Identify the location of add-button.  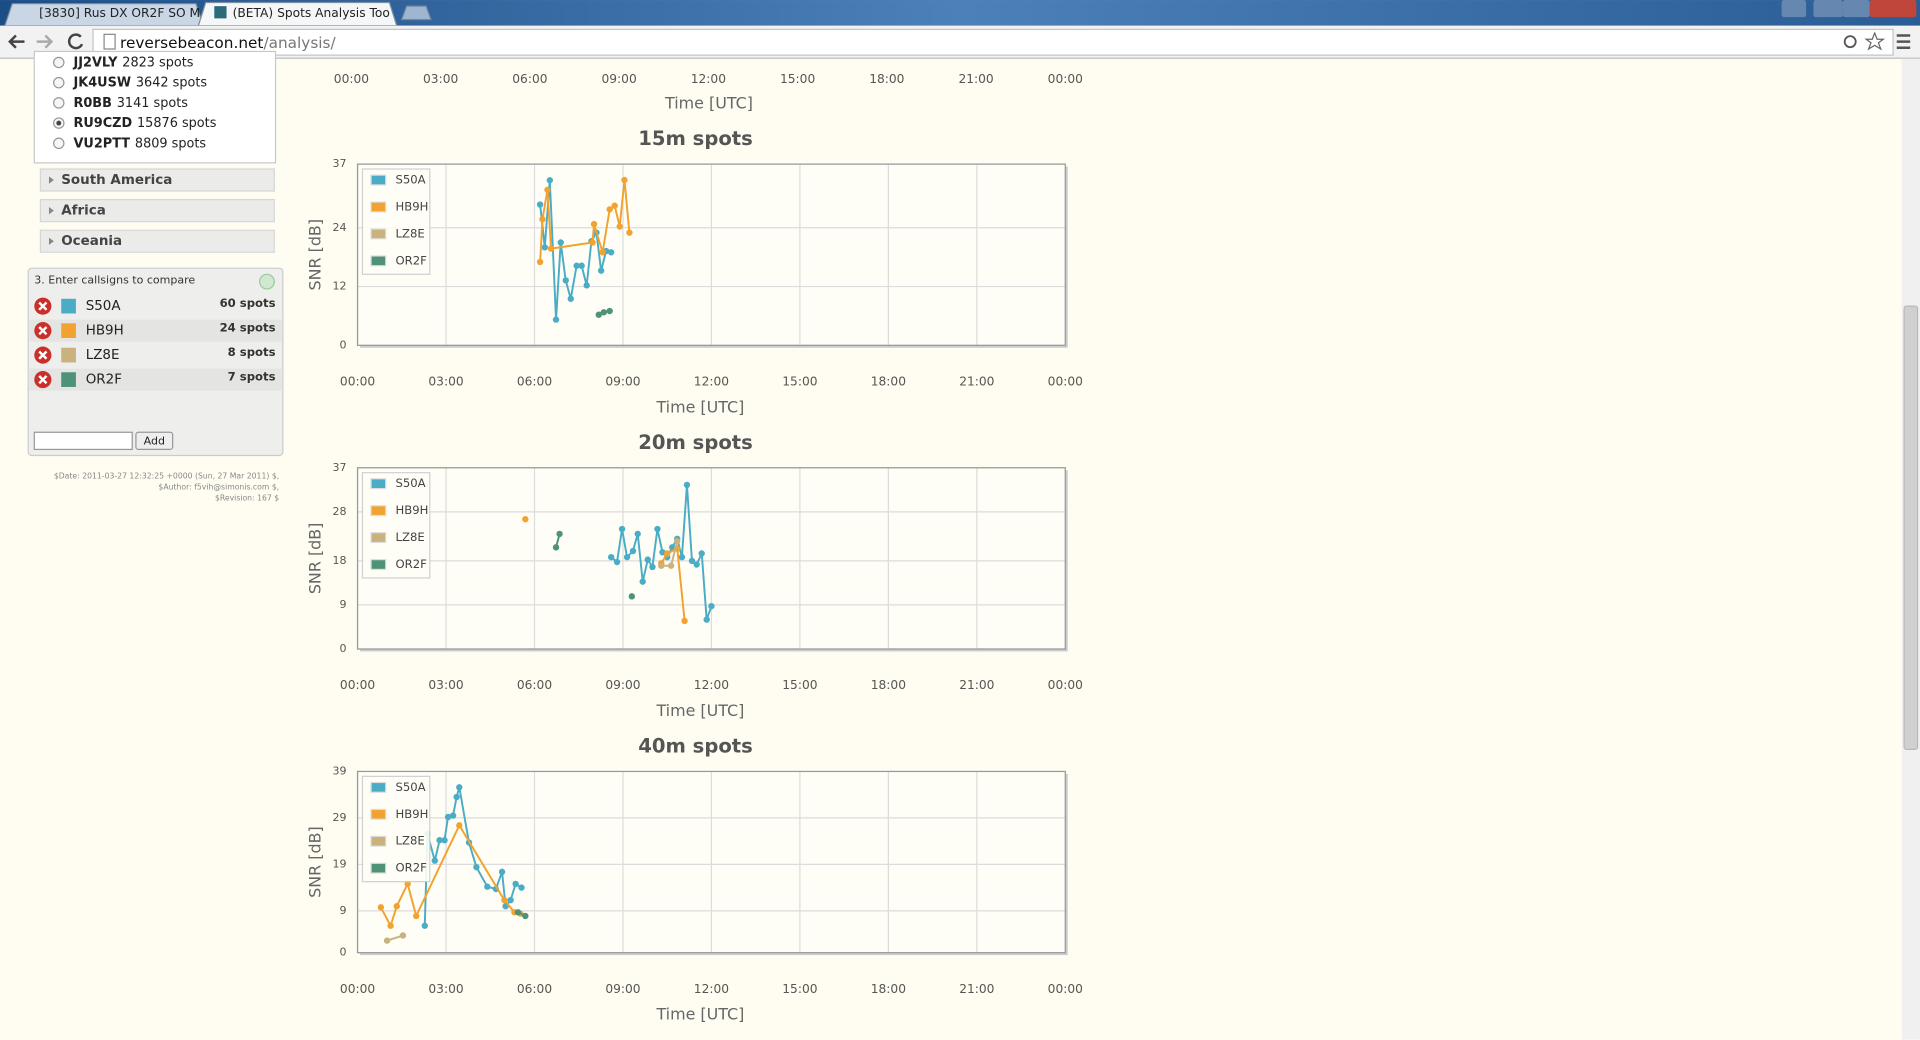
(154, 441).